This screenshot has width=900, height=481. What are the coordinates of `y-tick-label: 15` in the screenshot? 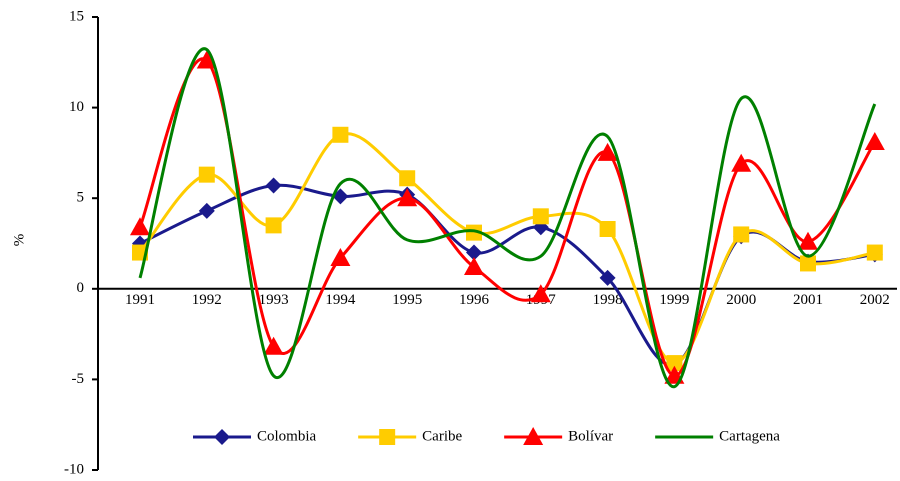 It's located at (76, 16).